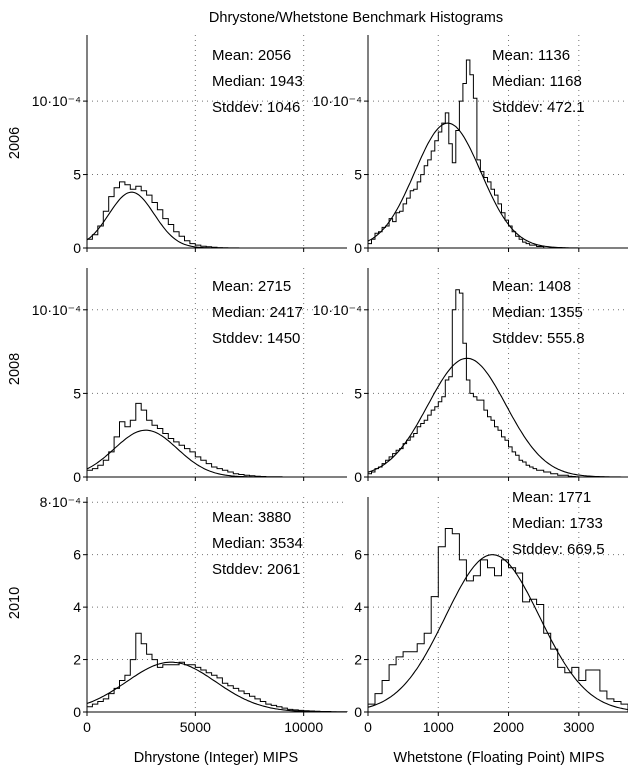 The height and width of the screenshot is (767, 628). Describe the element at coordinates (256, 338) in the screenshot. I see `stats-line: Stddev: 1450` at that location.